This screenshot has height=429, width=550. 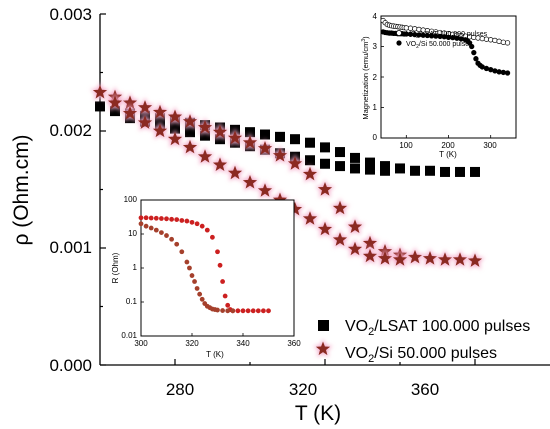 I want to click on inset-mag-y-axis-label: Magnetization (emu/cm3), so click(x=365, y=78).